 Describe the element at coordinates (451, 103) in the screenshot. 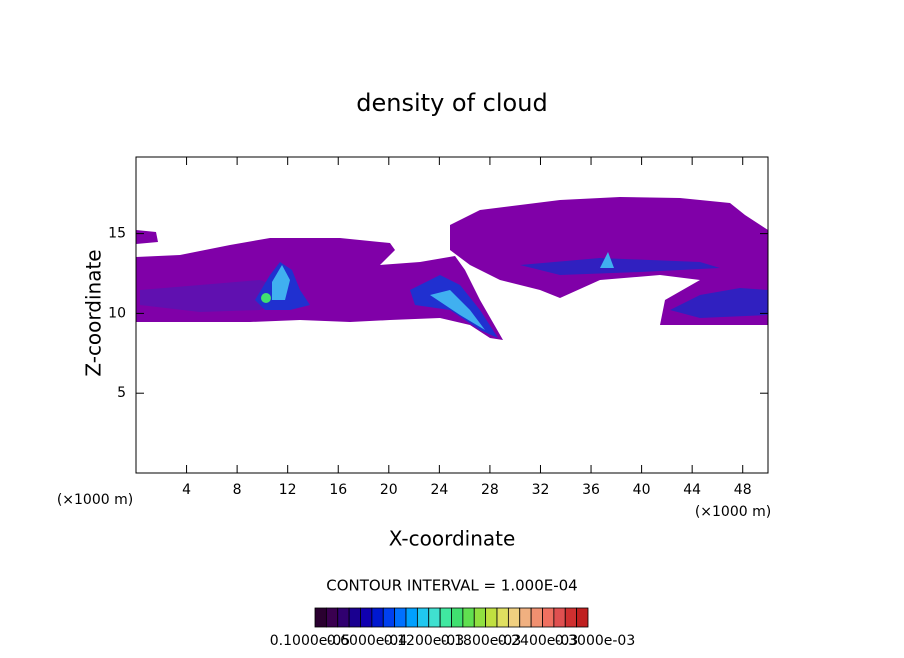

I see `chart-title: density of cloud` at that location.